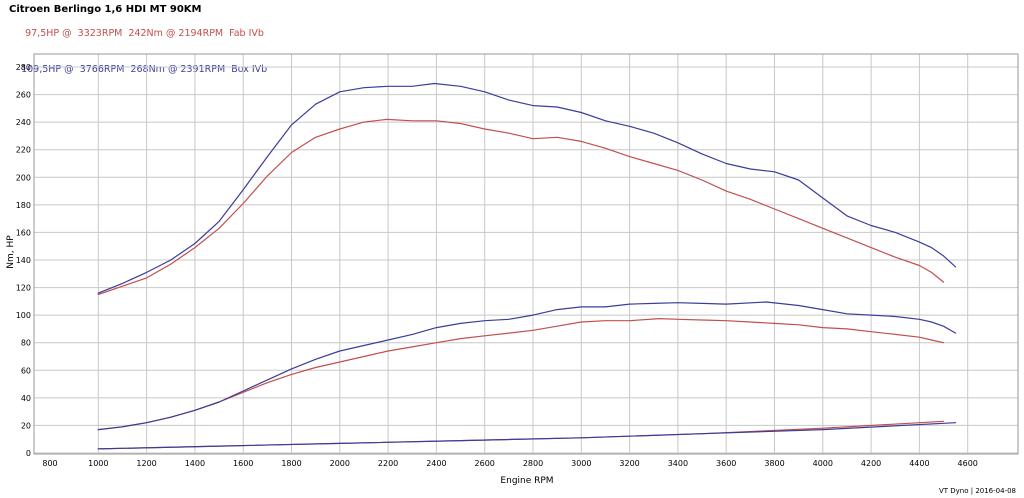 This screenshot has width=1024, height=498. Describe the element at coordinates (105, 9) in the screenshot. I see `chart-title: Citroen Berlingo 1,6 HDI MT 90KM` at that location.